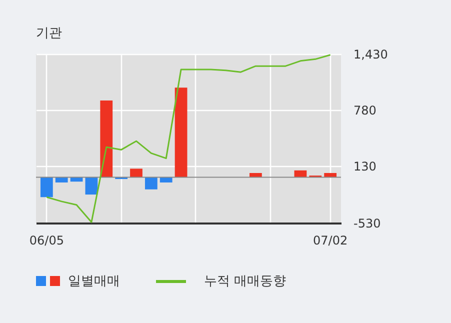 This screenshot has width=451, height=323. What do you see at coordinates (367, 223) in the screenshot?
I see `y-tick-label: -530` at bounding box center [367, 223].